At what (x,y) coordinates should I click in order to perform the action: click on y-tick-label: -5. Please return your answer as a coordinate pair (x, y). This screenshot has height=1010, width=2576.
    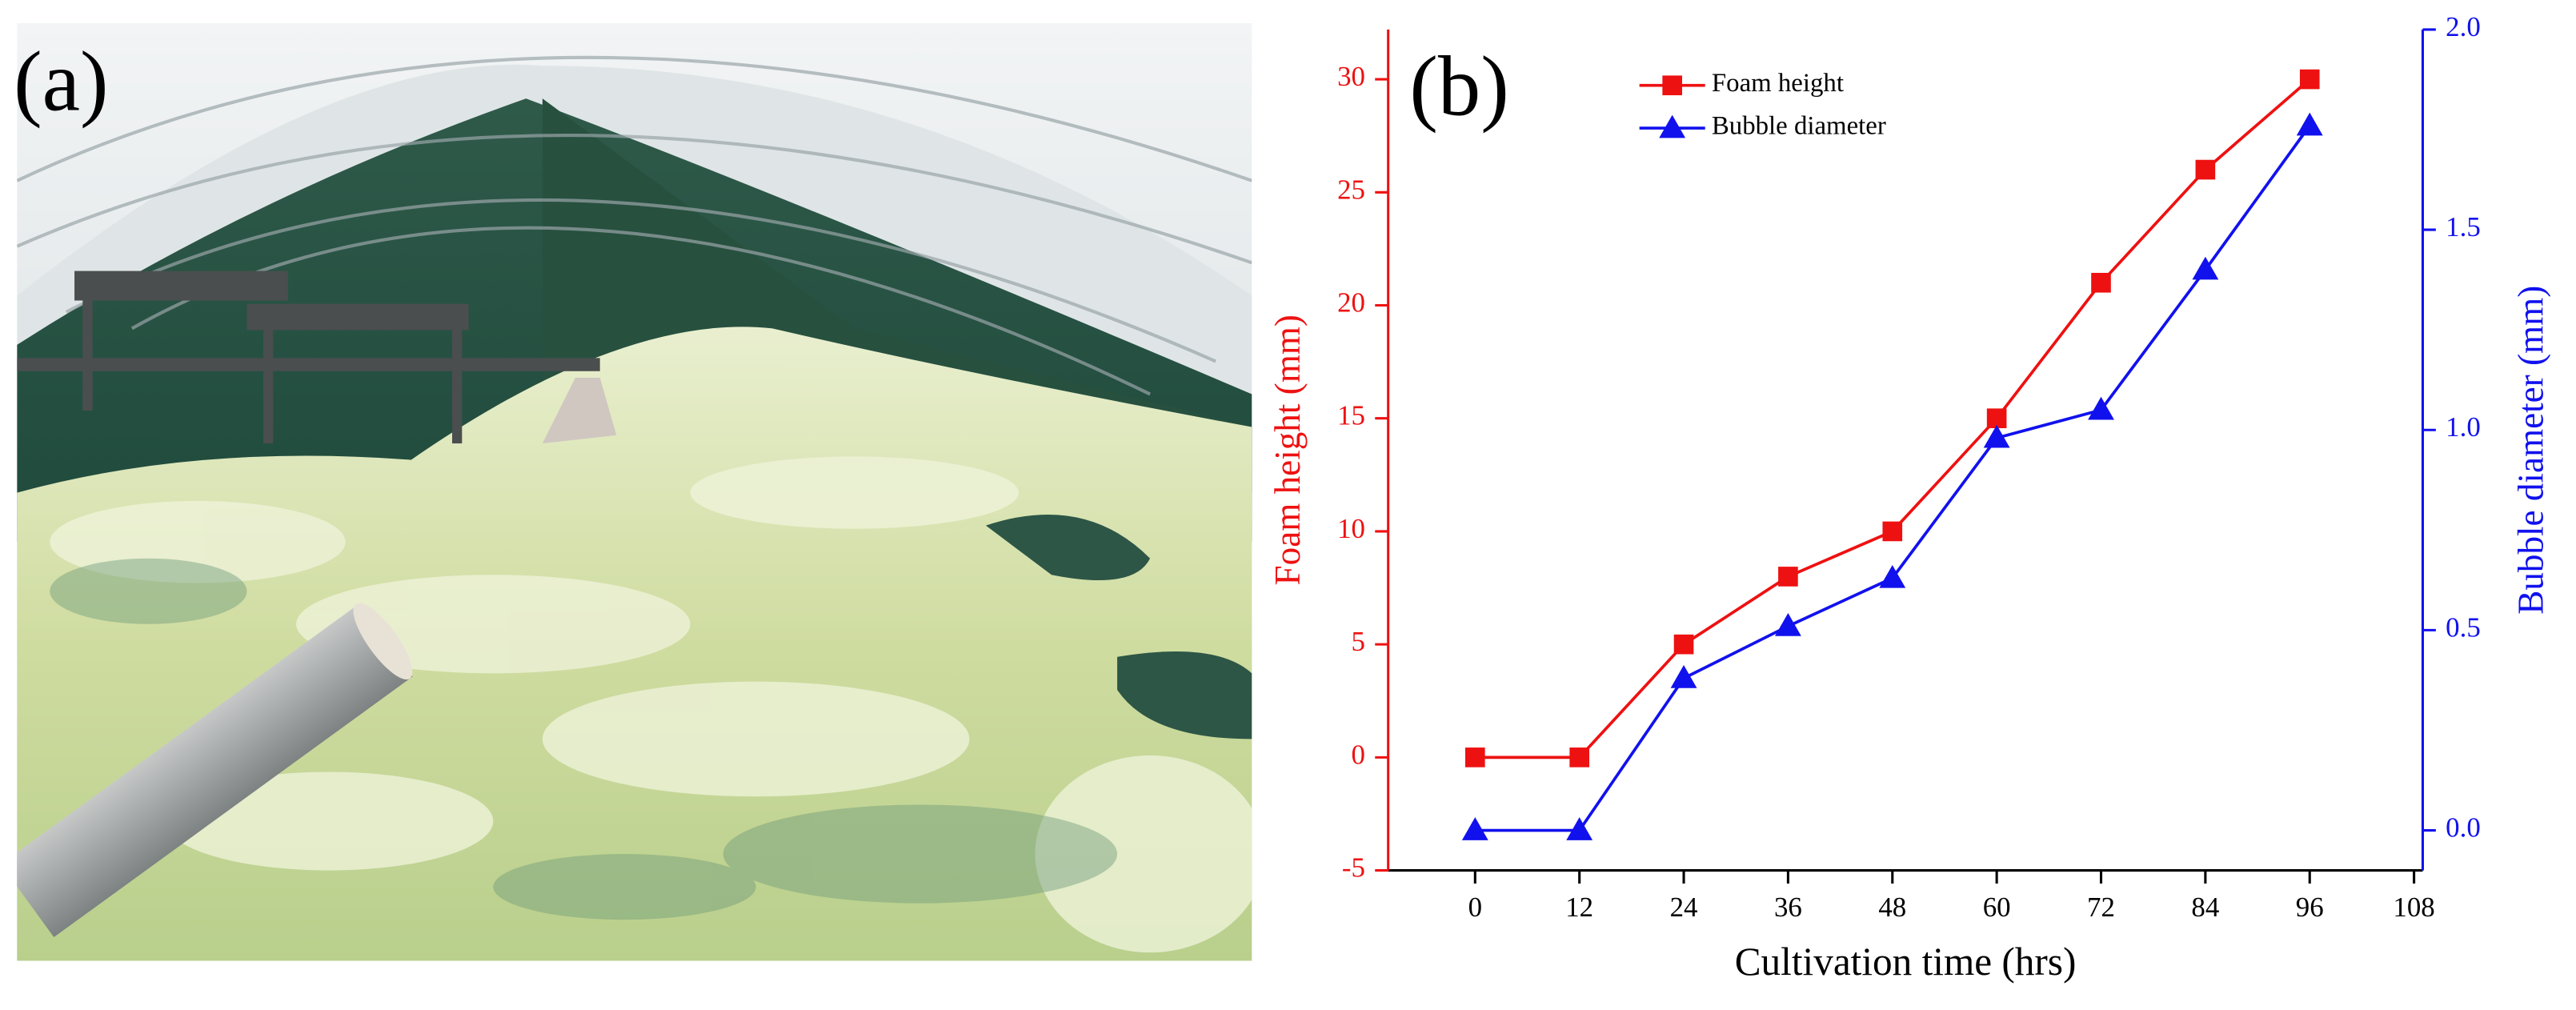
    Looking at the image, I should click on (1353, 868).